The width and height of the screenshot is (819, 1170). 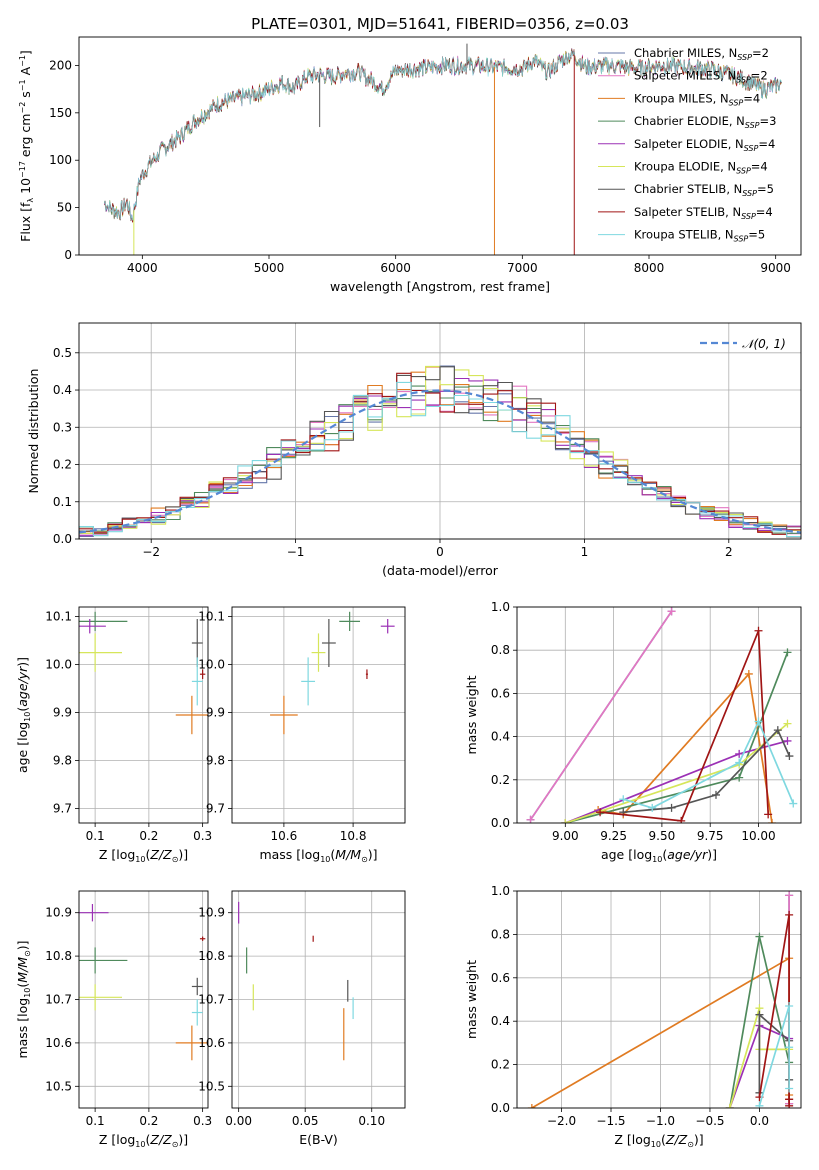 What do you see at coordinates (642, 854) in the screenshot?
I see `label-span: log` at bounding box center [642, 854].